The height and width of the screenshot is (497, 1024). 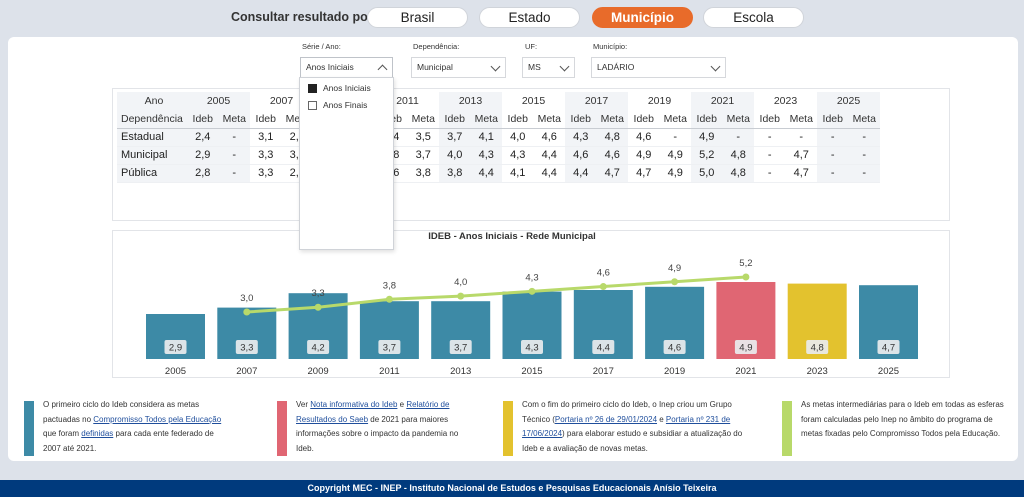 I want to click on table-cell: 4,0, so click(x=518, y=137).